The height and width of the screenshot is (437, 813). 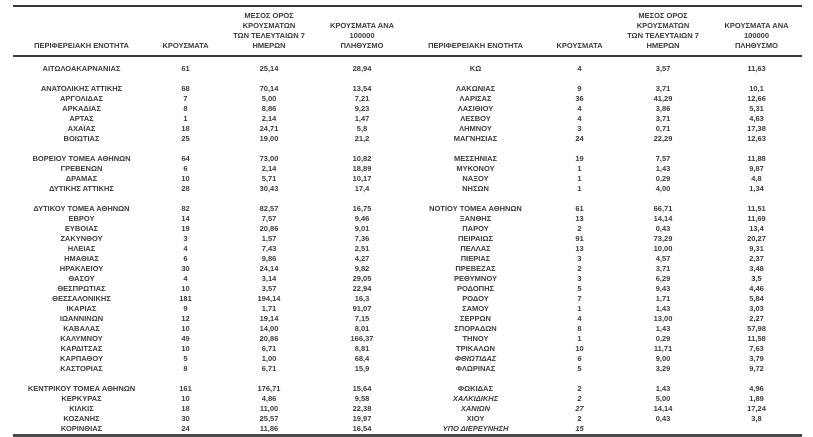 I want to click on cases-cell: 3, so click(x=185, y=238).